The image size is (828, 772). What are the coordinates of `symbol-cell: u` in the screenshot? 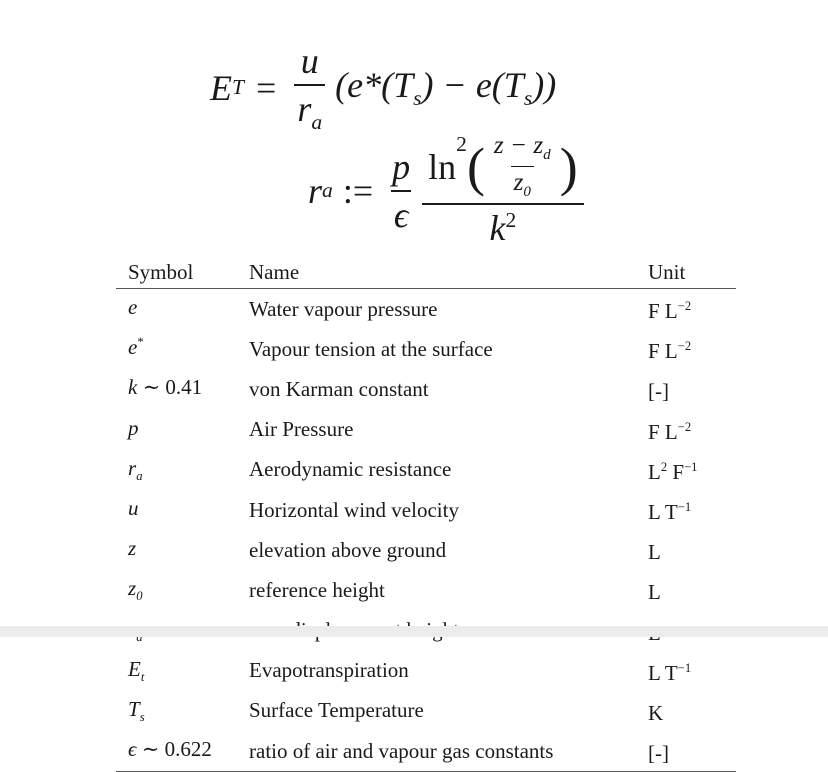 It's located at (182, 510).